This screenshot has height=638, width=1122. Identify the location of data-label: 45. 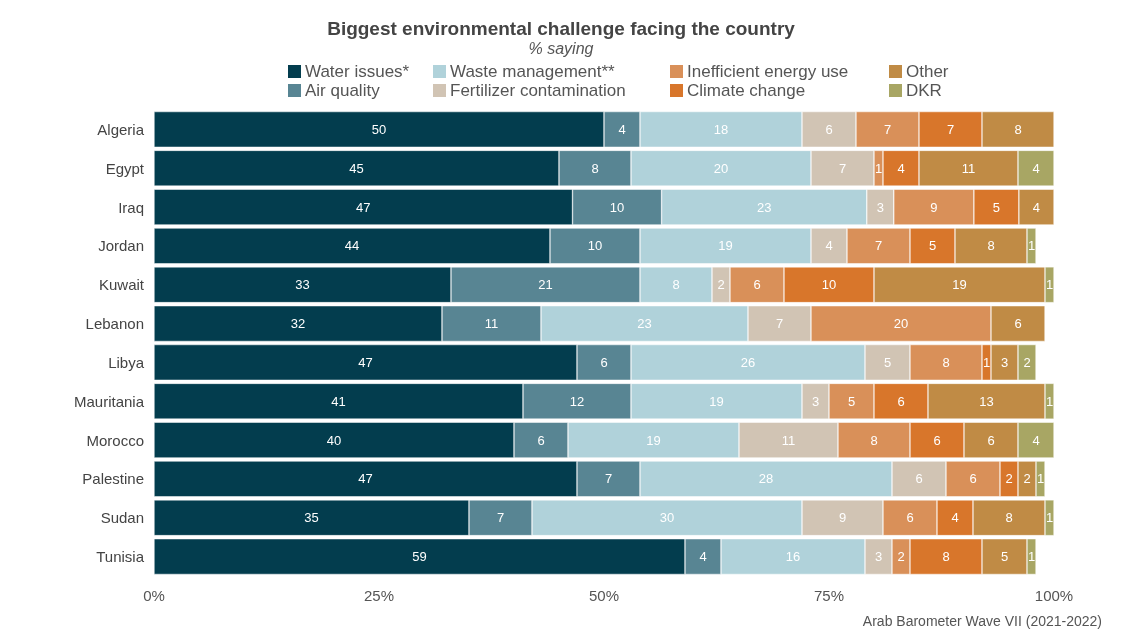
(356, 168).